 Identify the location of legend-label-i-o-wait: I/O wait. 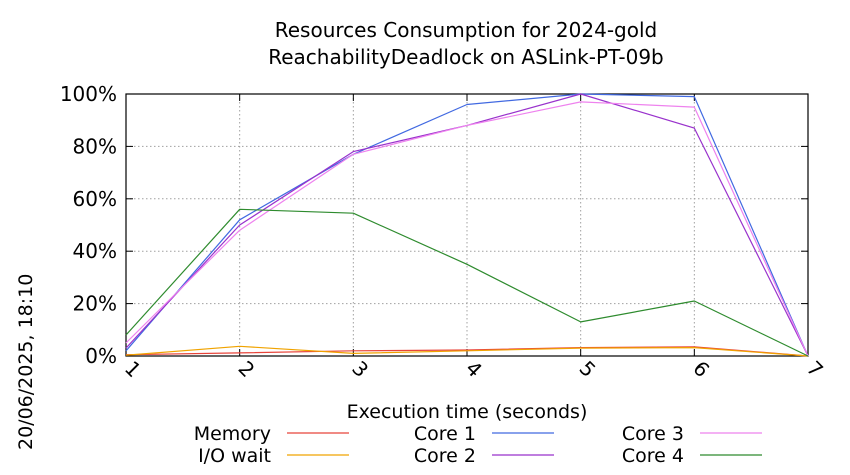
(234, 456).